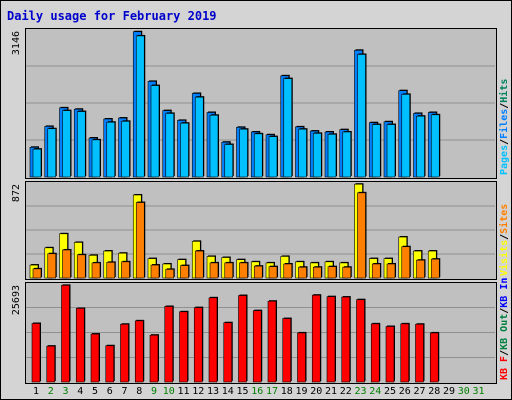 The height and width of the screenshot is (400, 512). I want to click on legend-entry: Files, so click(504, 124).